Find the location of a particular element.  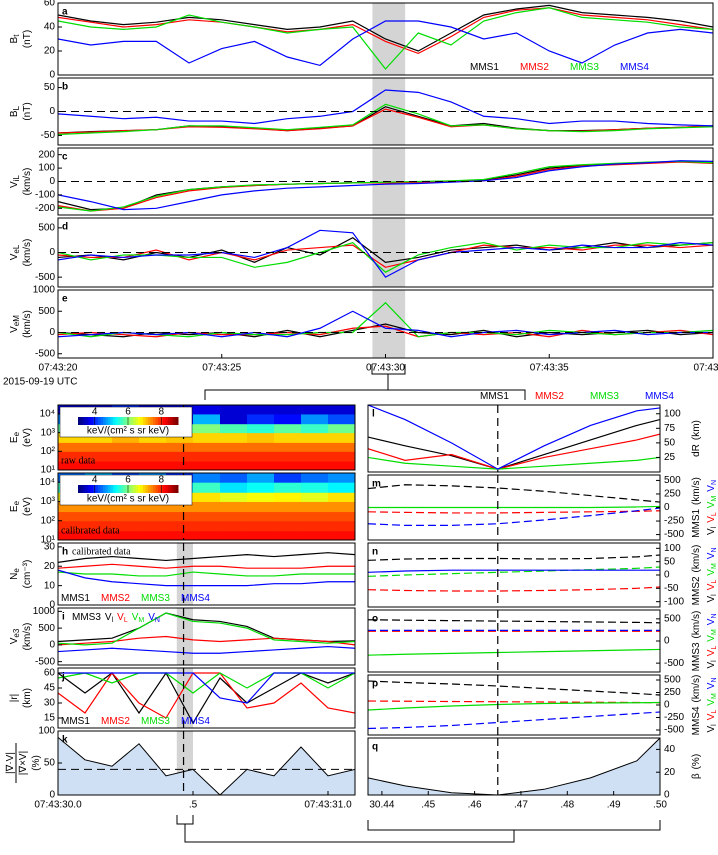

legend-entry: MMS2 is located at coordinates (115, 721).